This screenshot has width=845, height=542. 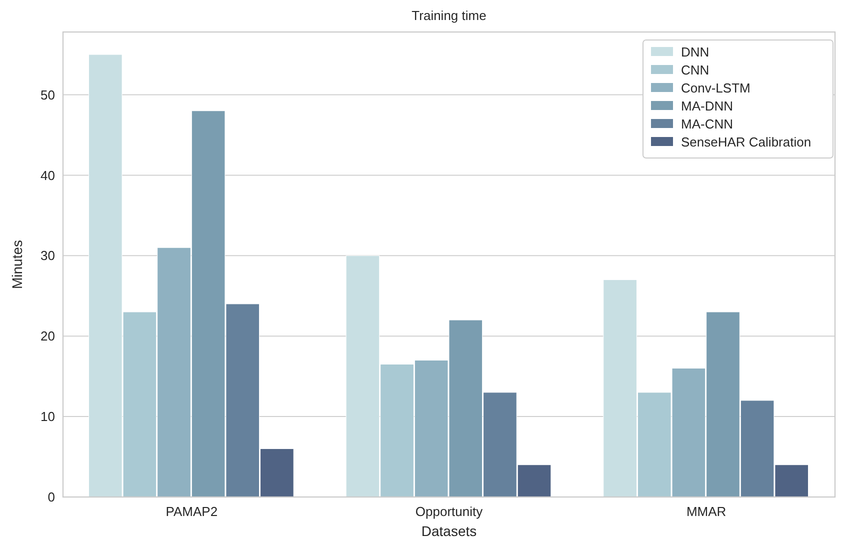 What do you see at coordinates (695, 52) in the screenshot?
I see `legend-label: DNN` at bounding box center [695, 52].